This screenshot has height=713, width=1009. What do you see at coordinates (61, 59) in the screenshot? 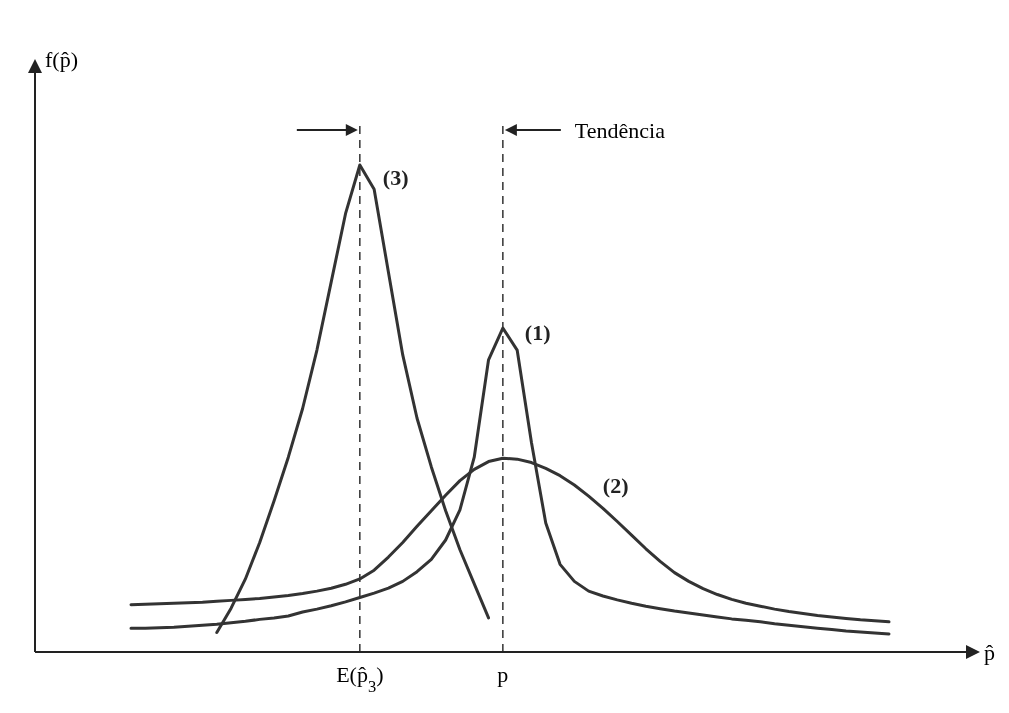
I see `y-axis-title: f(p̂)` at bounding box center [61, 59].